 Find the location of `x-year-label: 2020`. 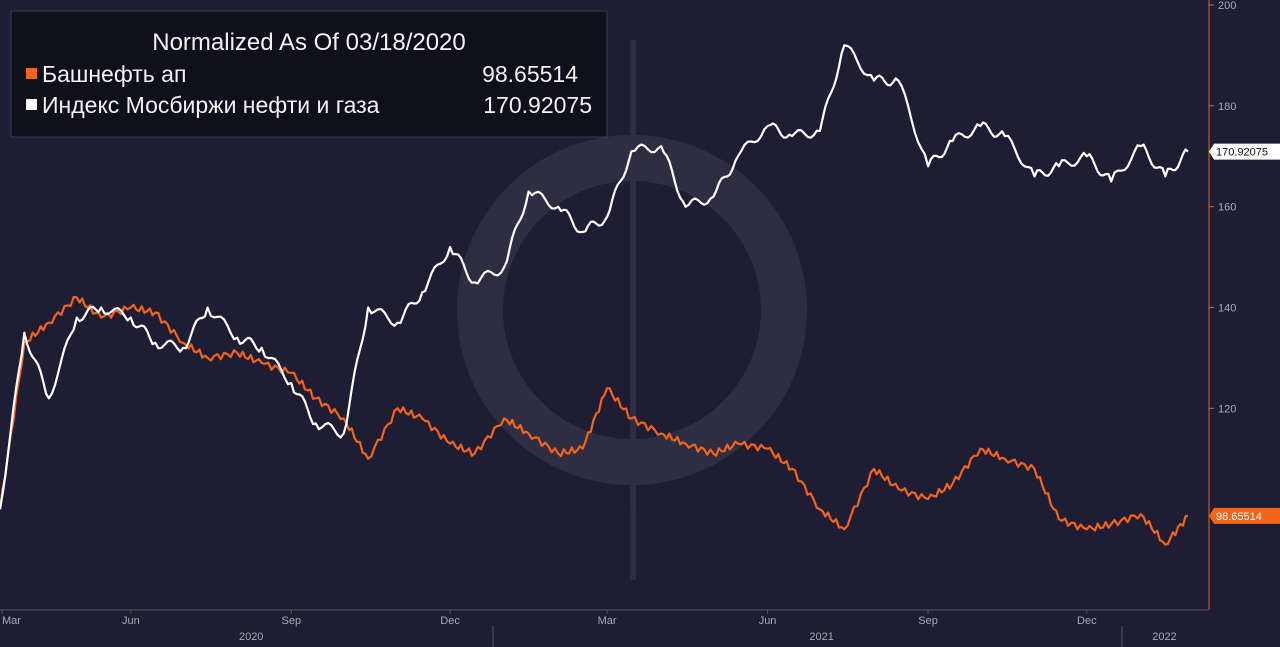

x-year-label: 2020 is located at coordinates (251, 637).